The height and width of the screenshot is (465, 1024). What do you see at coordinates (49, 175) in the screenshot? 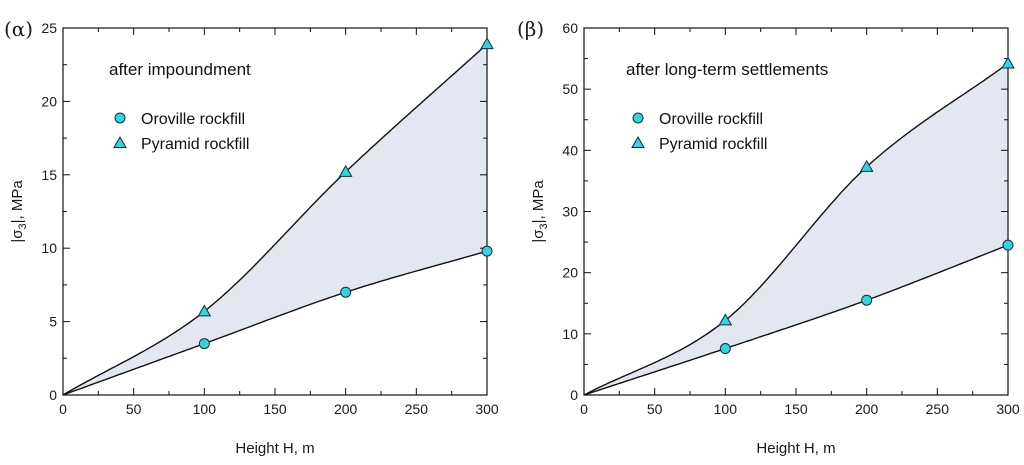
I see `y-tick-label: 15` at bounding box center [49, 175].